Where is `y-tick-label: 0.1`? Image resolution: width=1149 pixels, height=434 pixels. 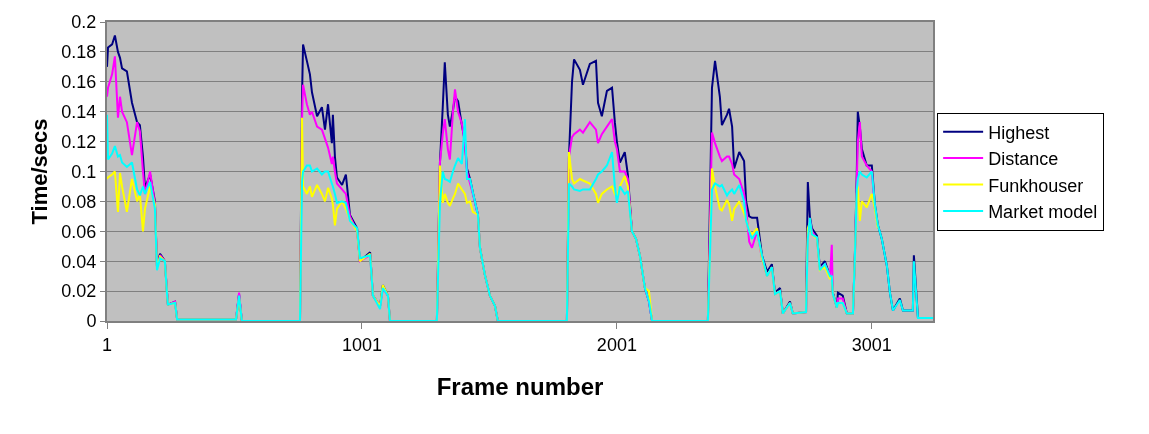 y-tick-label: 0.1 is located at coordinates (84, 171).